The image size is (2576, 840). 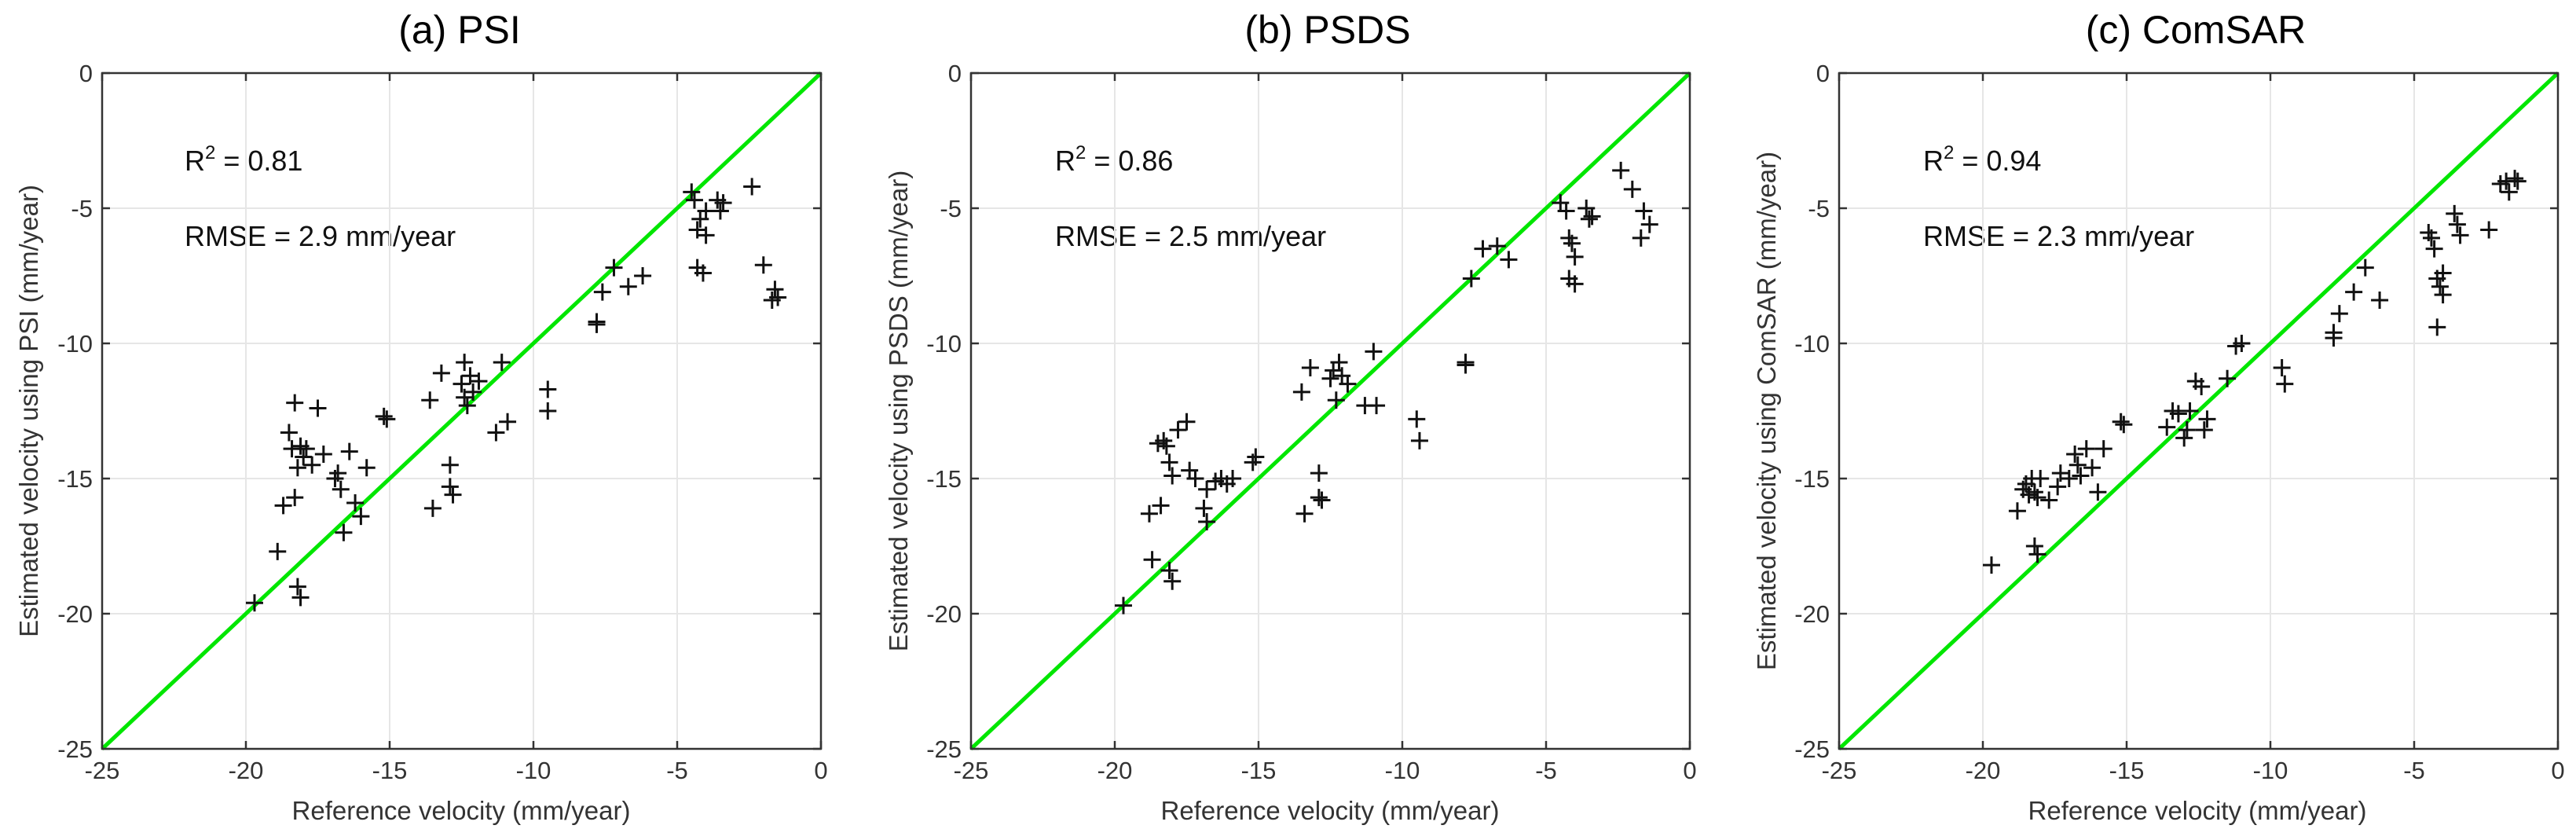 What do you see at coordinates (320, 236) in the screenshot?
I see `rmse-annotation-a: RMSE = 2.9 mm/year` at bounding box center [320, 236].